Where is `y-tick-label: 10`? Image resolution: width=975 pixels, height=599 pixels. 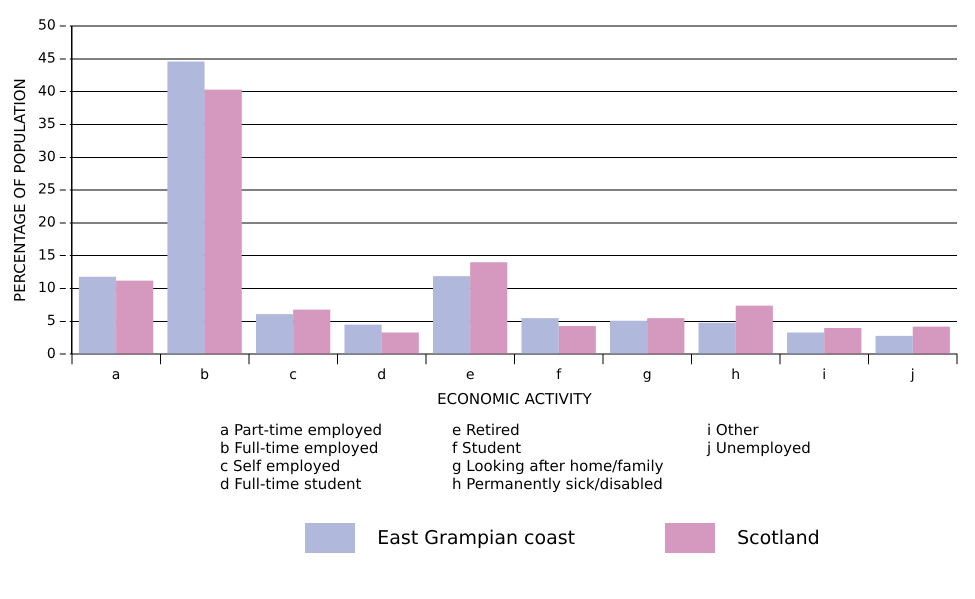
y-tick-label: 10 is located at coordinates (47, 288).